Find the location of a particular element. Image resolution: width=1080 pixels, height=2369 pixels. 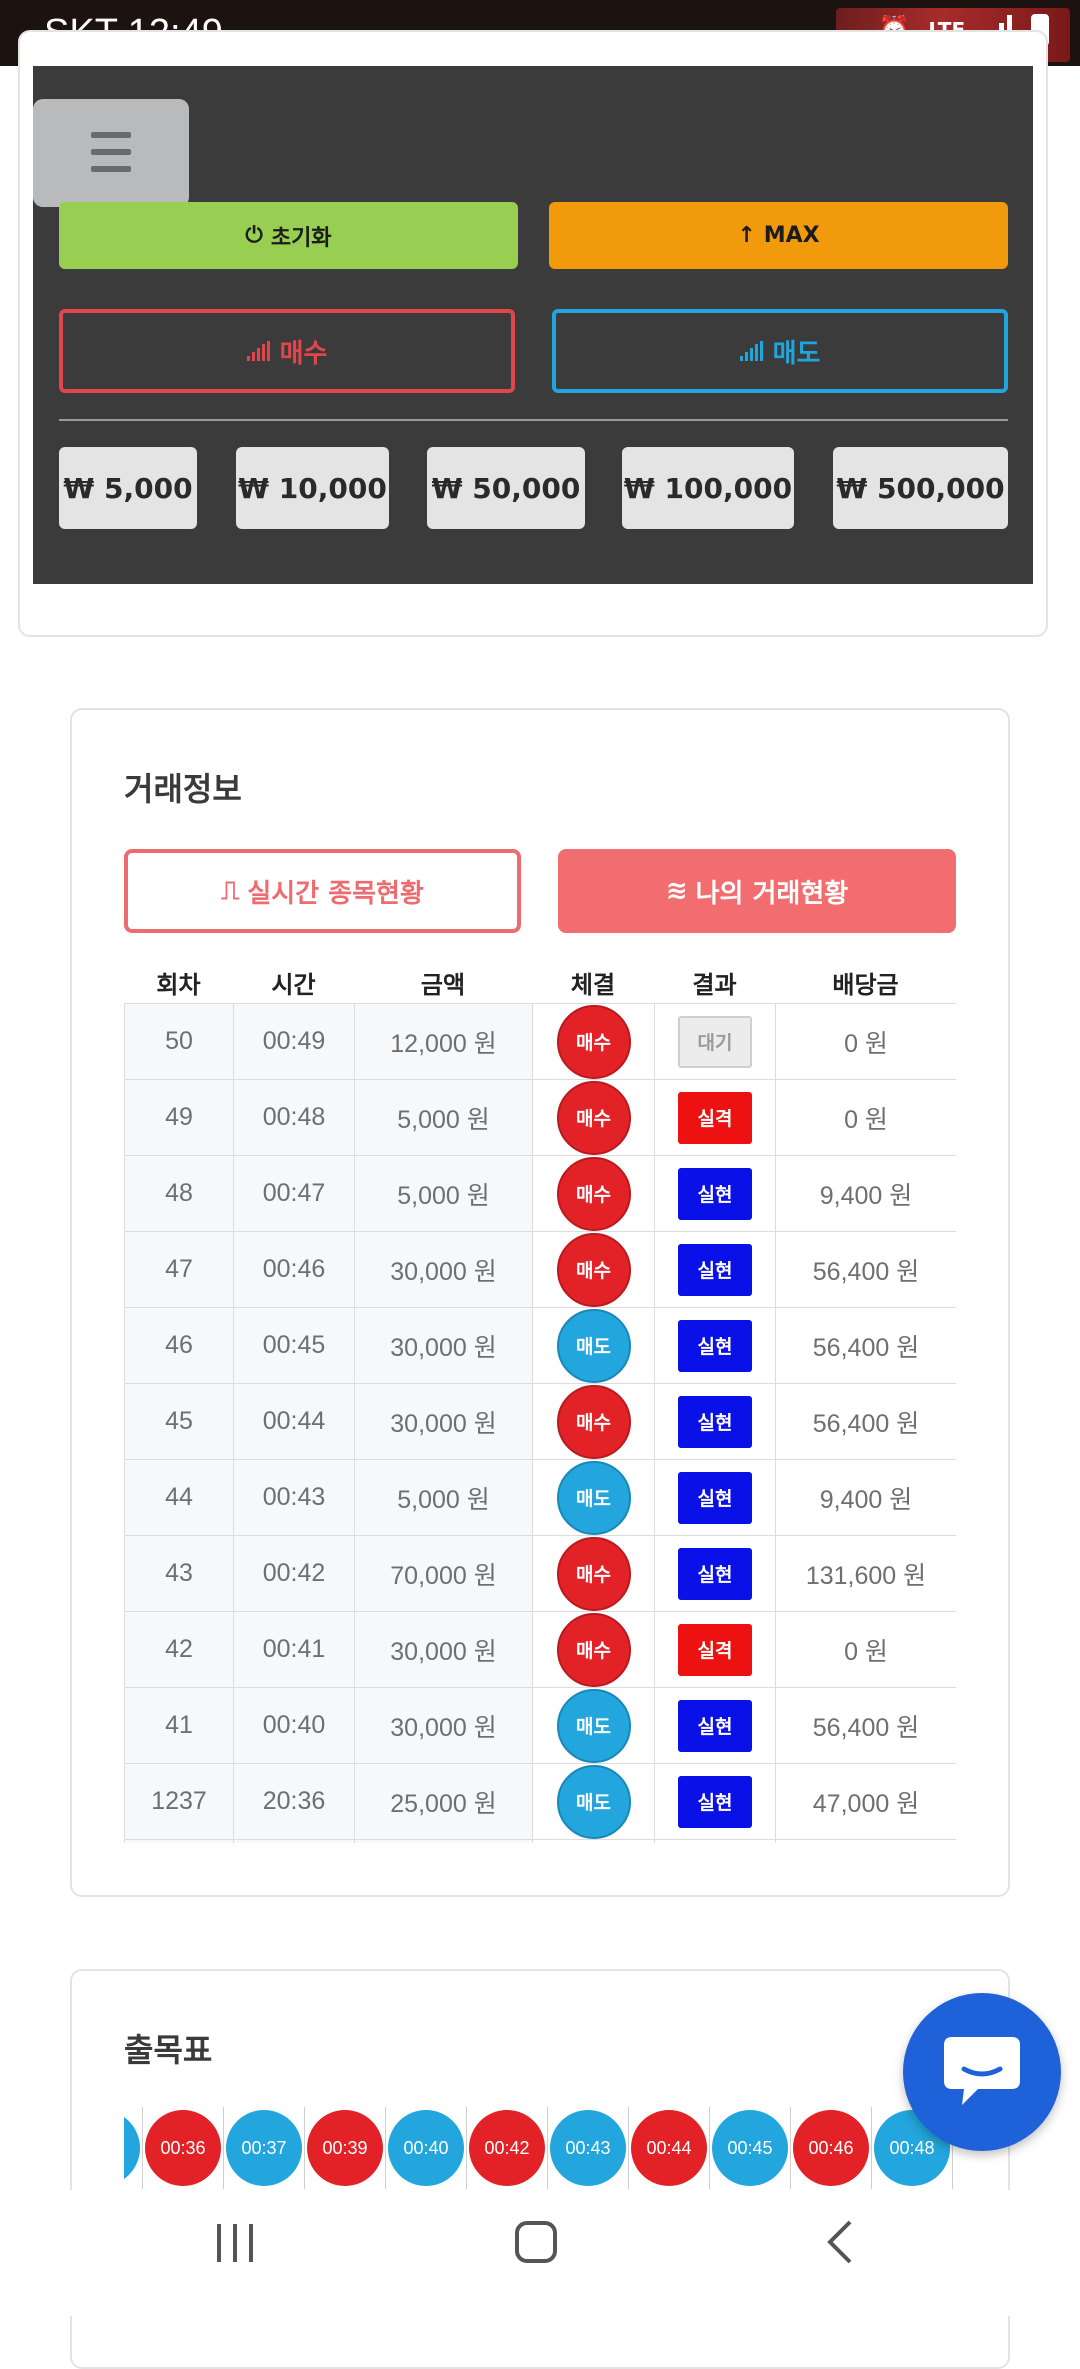

cell-round is located at coordinates (179, 1841).